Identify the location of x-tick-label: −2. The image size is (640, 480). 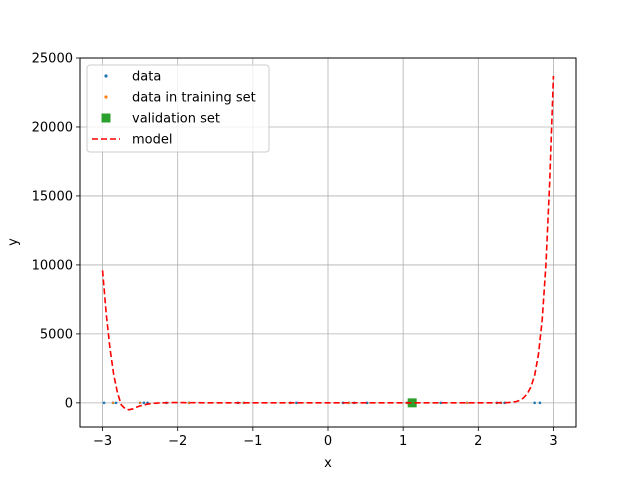
(177, 441).